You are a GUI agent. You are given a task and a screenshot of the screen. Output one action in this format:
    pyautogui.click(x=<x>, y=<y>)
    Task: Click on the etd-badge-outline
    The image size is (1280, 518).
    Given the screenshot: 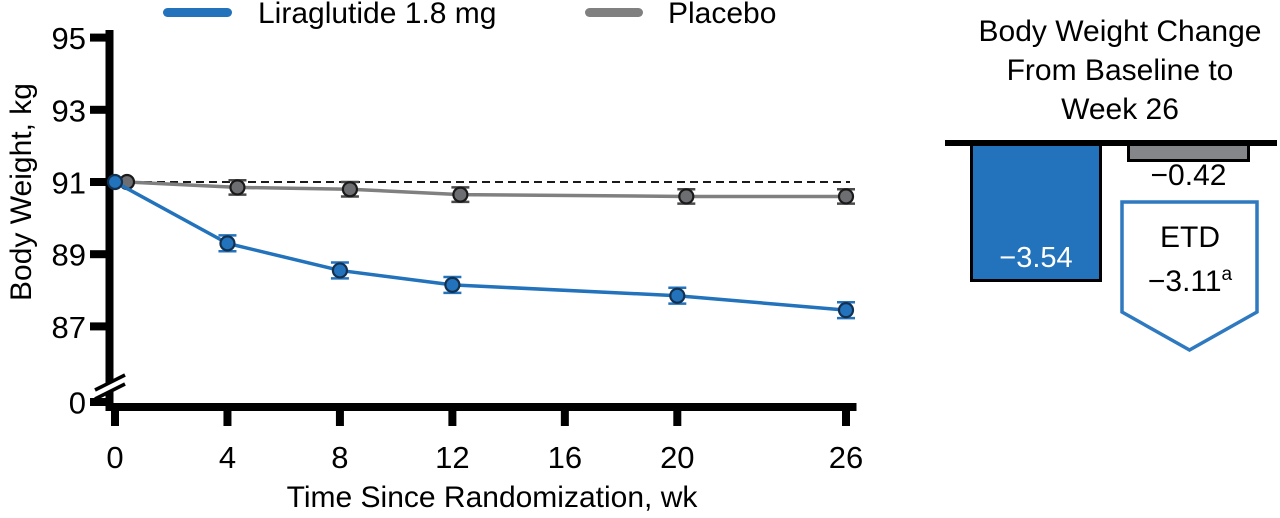 What is the action you would take?
    pyautogui.click(x=1189, y=276)
    